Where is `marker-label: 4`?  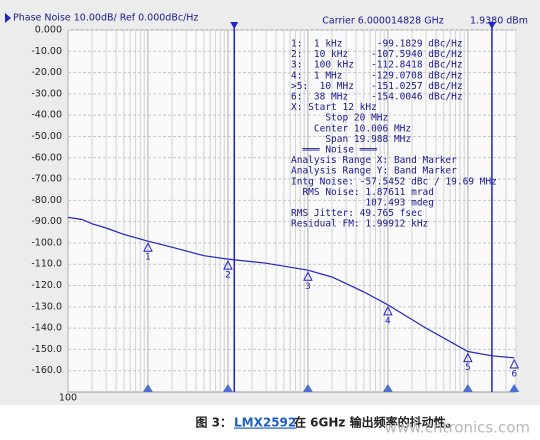 marker-label: 4 is located at coordinates (388, 321).